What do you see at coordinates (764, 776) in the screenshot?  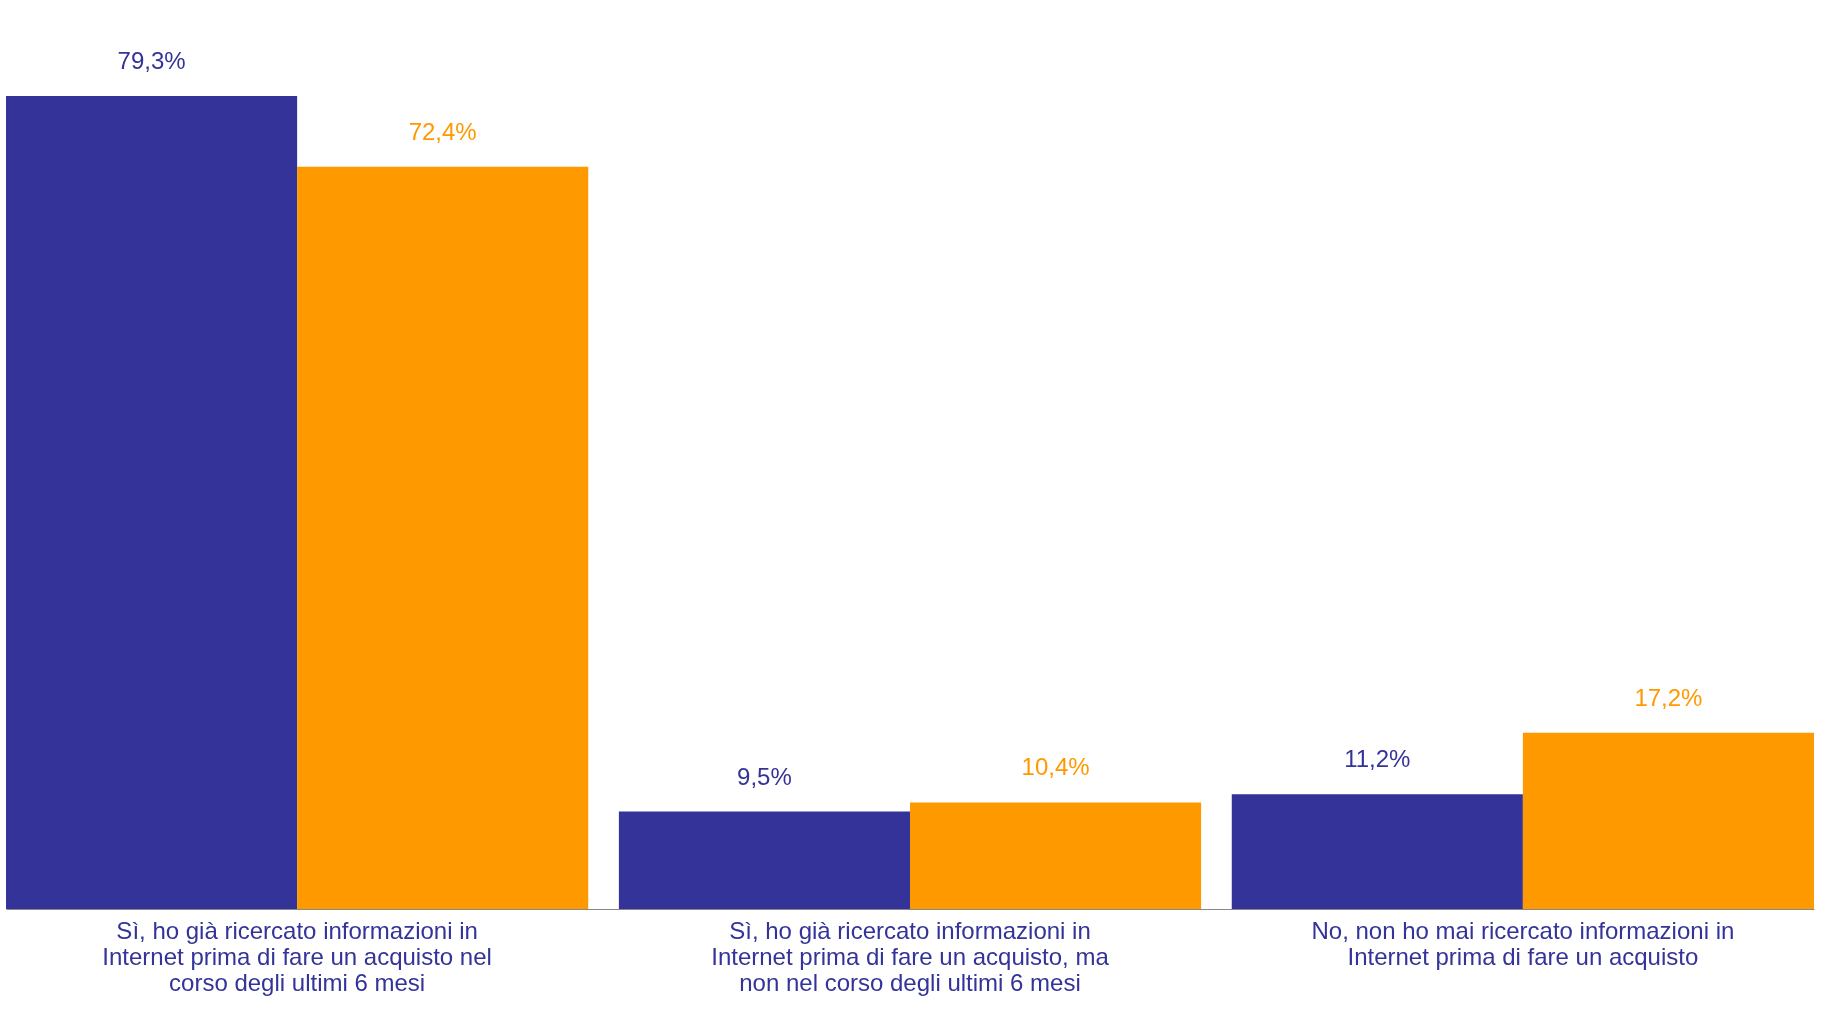 I see `data-label: 9,5%` at bounding box center [764, 776].